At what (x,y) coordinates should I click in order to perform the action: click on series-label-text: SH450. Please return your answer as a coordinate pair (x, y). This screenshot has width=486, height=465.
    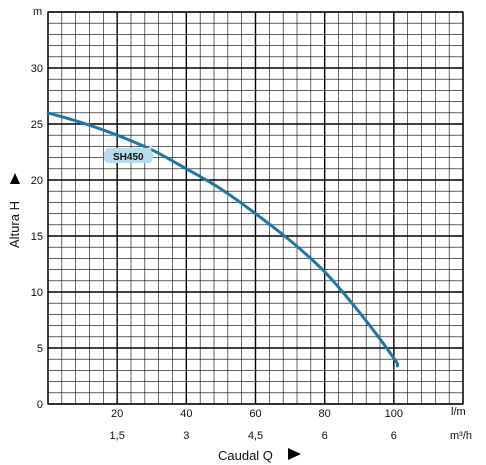
    Looking at the image, I should click on (128, 157).